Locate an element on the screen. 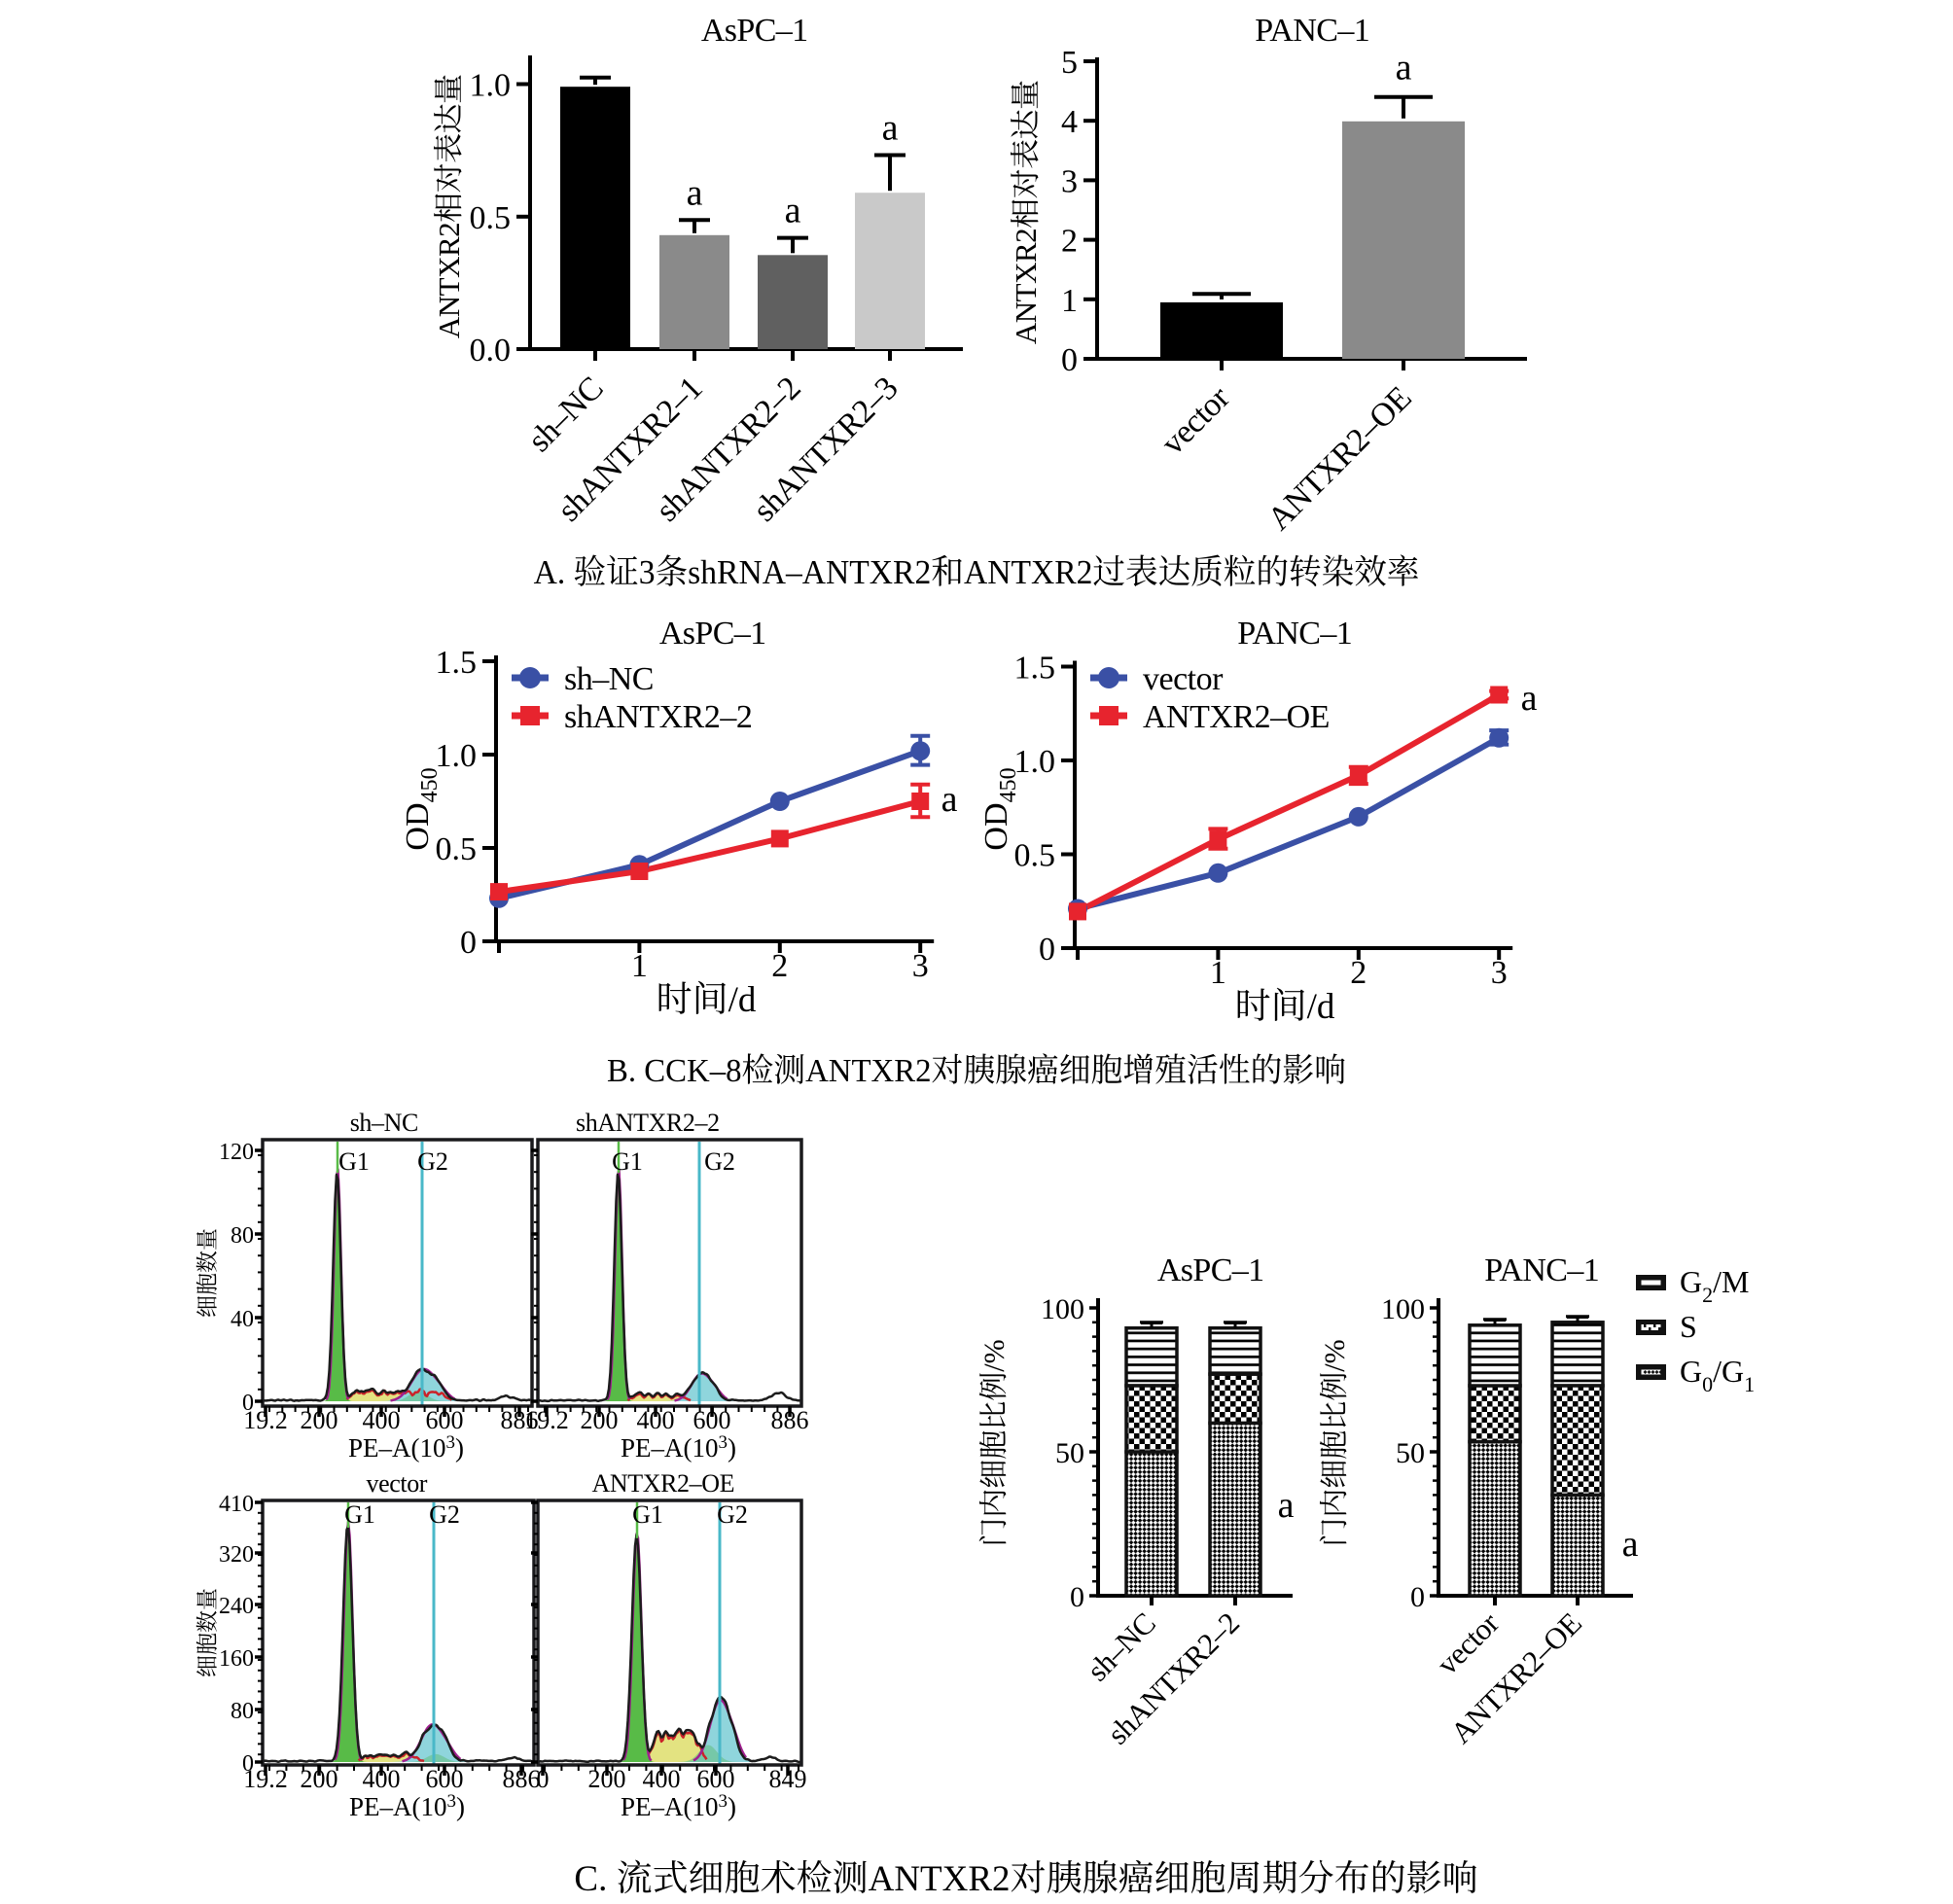 This screenshot has width=1953, height=1904. svg-text: 450 is located at coordinates (430, 784).